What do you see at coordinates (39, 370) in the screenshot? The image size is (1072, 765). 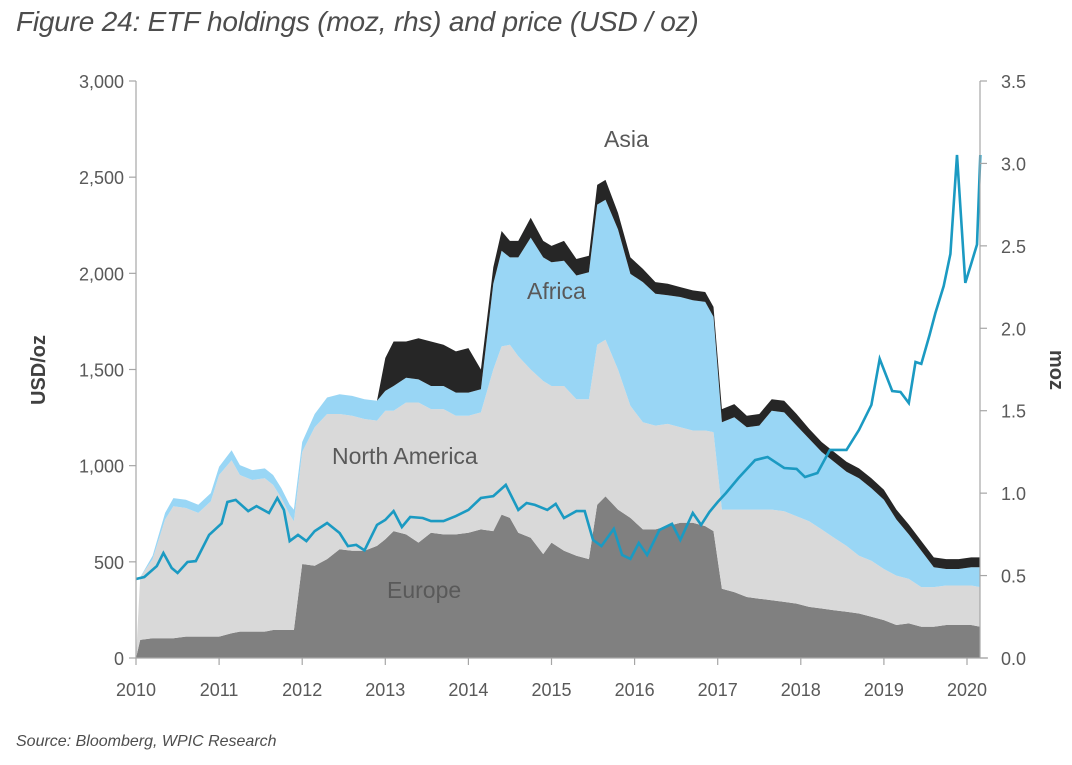 I see `y-axis-title-left: USD/oz` at bounding box center [39, 370].